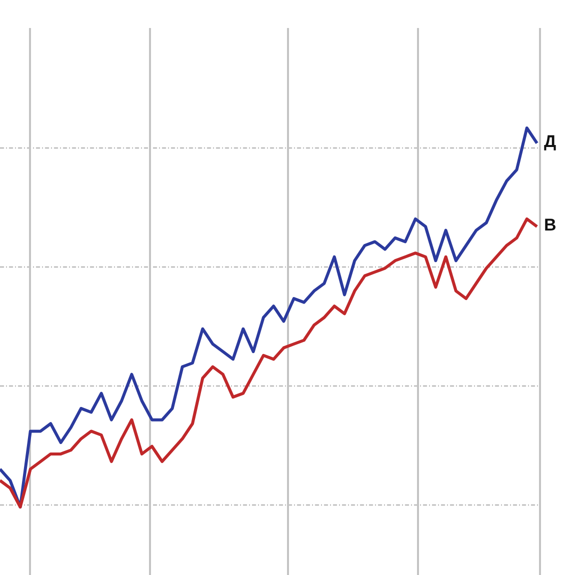 The height and width of the screenshot is (575, 561). Describe the element at coordinates (550, 225) in the screenshot. I see `series-label: В` at that location.